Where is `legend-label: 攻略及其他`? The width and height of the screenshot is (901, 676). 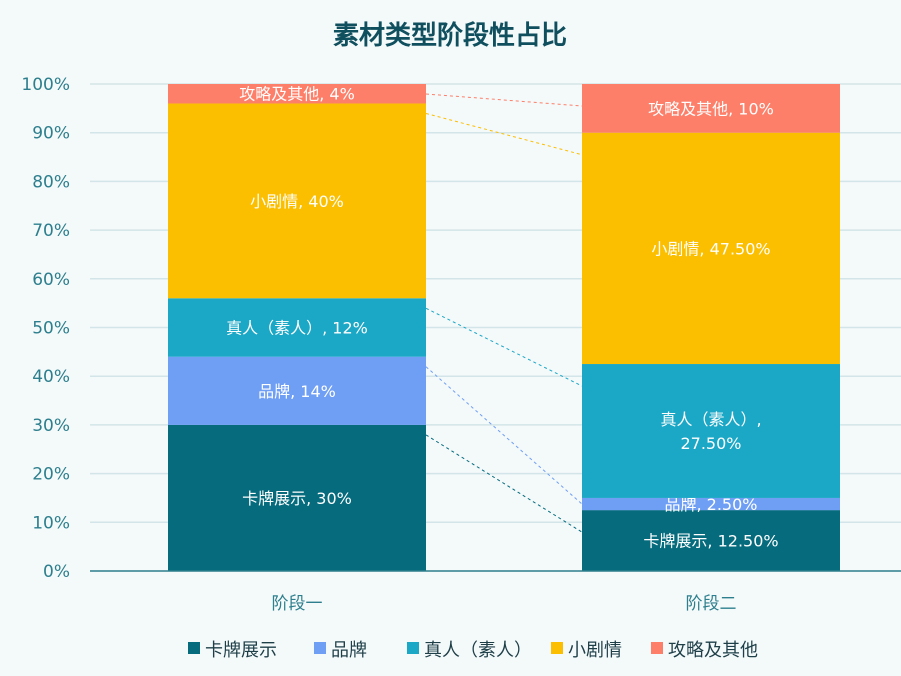
legend-label: 攻略及其他 is located at coordinates (713, 650).